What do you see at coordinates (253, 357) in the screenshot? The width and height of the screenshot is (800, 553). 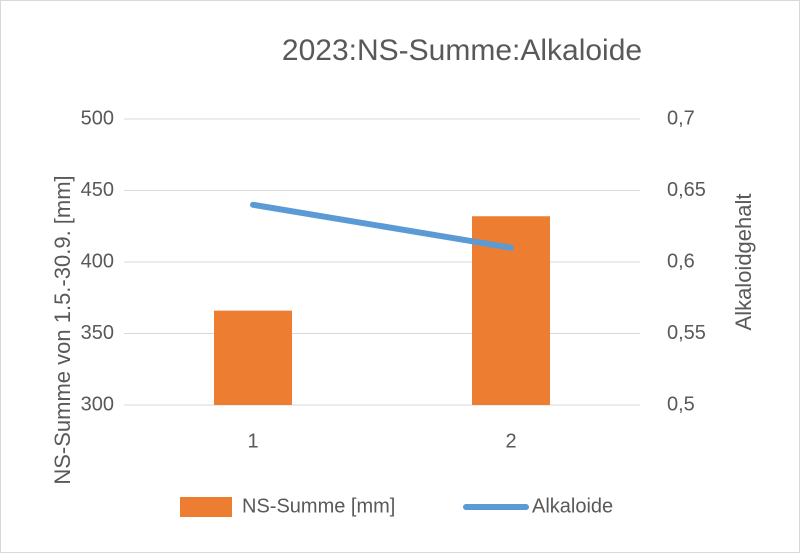 I see `bar` at bounding box center [253, 357].